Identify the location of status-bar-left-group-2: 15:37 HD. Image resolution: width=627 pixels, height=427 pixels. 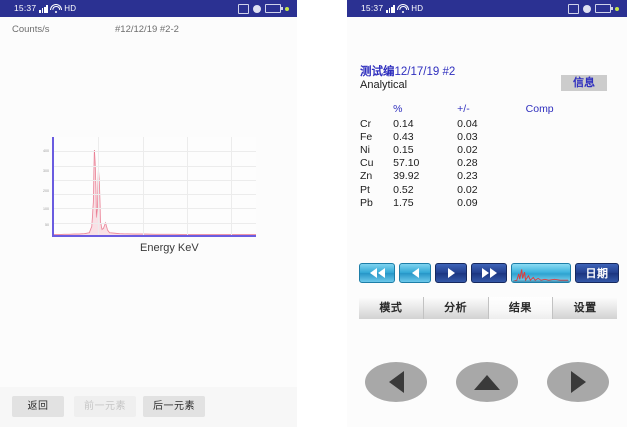
(392, 8).